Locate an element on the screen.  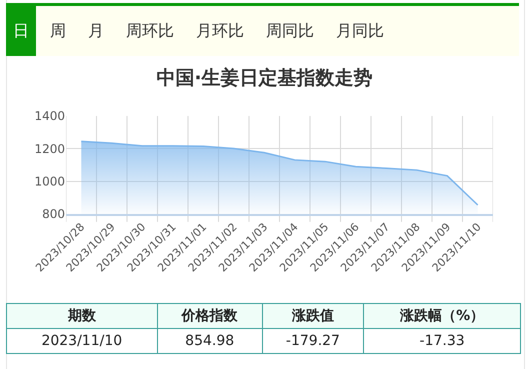
text: 期数 is located at coordinates (82, 316).